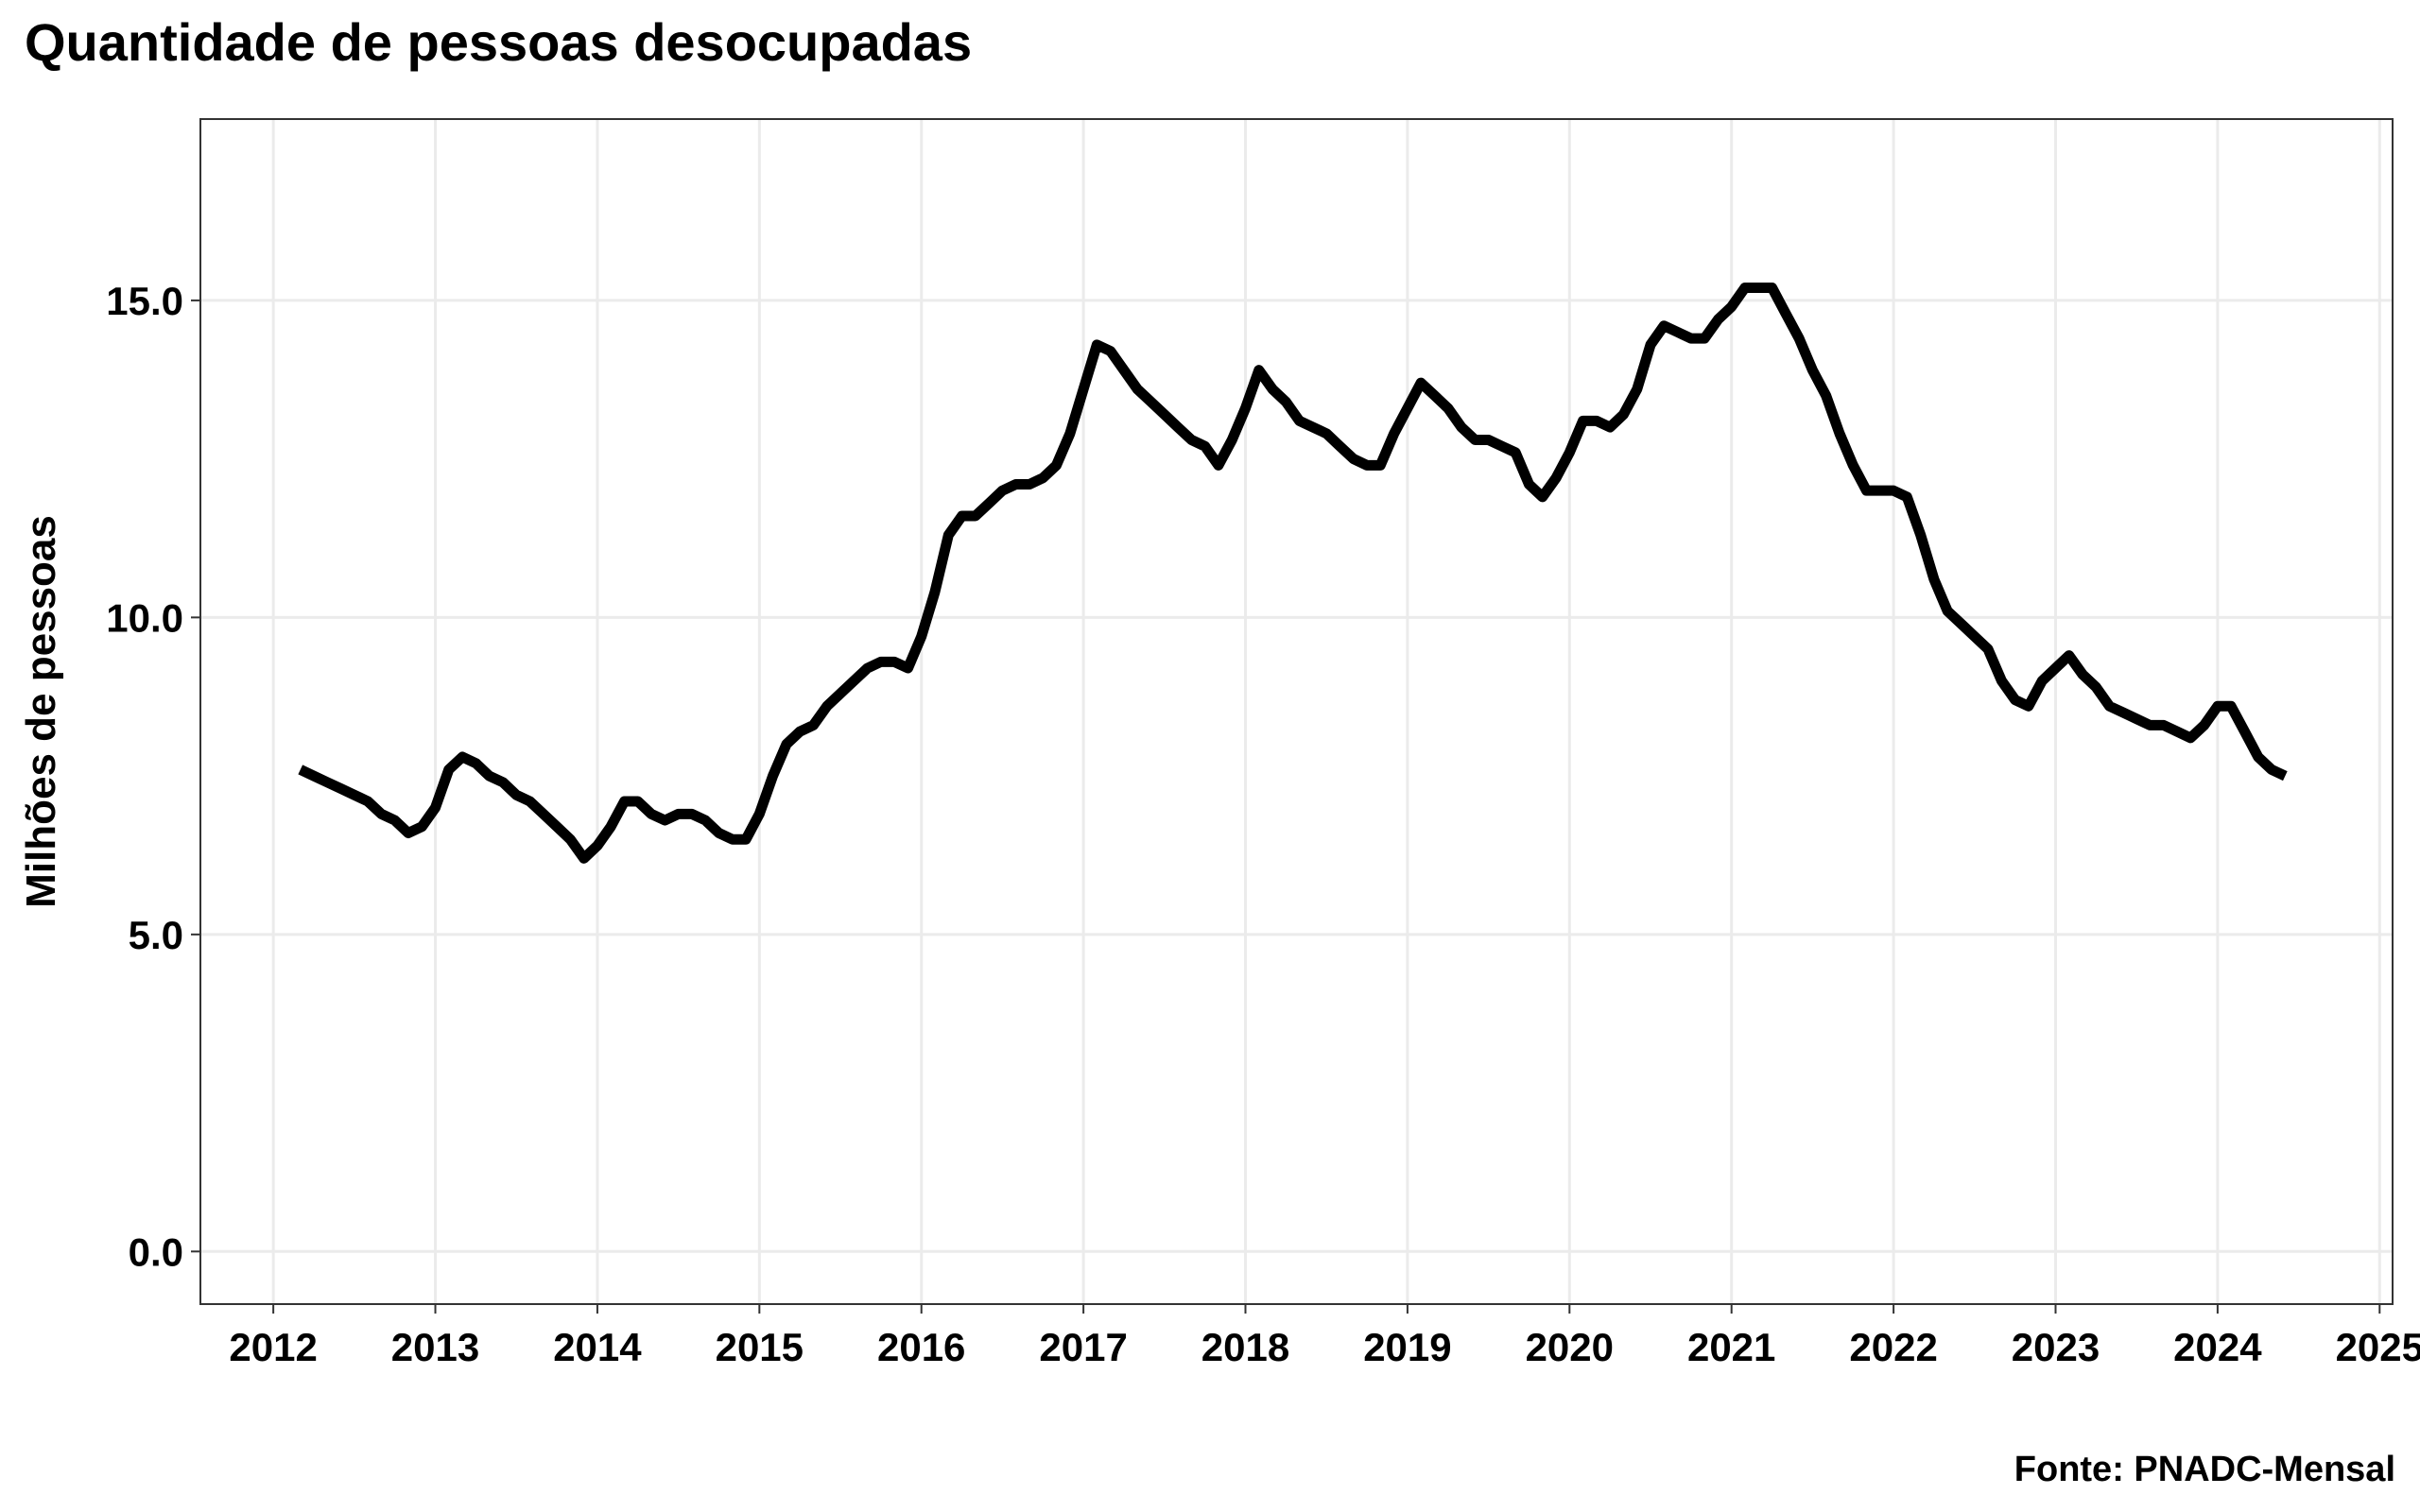 Image resolution: width=2420 pixels, height=1512 pixels. What do you see at coordinates (1083, 1347) in the screenshot?
I see `x-tick-label: 2017` at bounding box center [1083, 1347].